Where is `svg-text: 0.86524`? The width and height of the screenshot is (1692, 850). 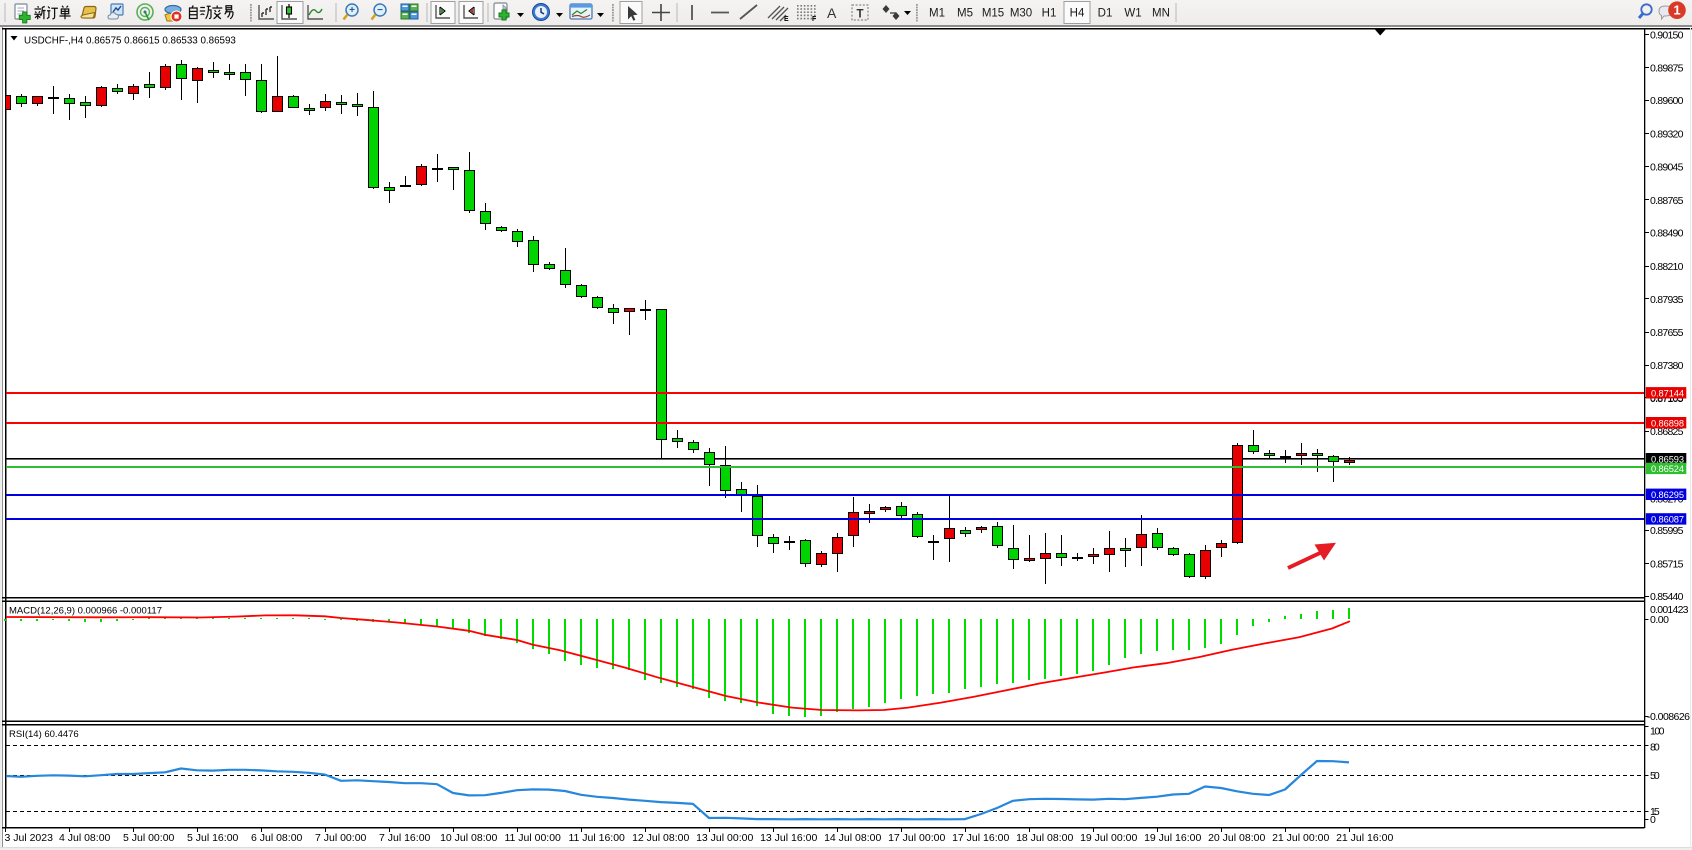 svg-text: 0.86524 is located at coordinates (1667, 469).